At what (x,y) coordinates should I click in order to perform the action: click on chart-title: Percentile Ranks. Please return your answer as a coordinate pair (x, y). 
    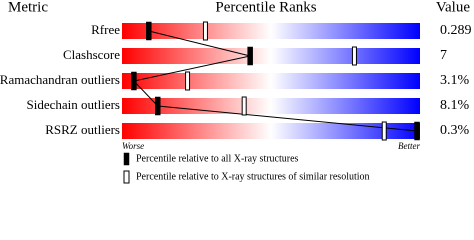
    Looking at the image, I should click on (265, 7).